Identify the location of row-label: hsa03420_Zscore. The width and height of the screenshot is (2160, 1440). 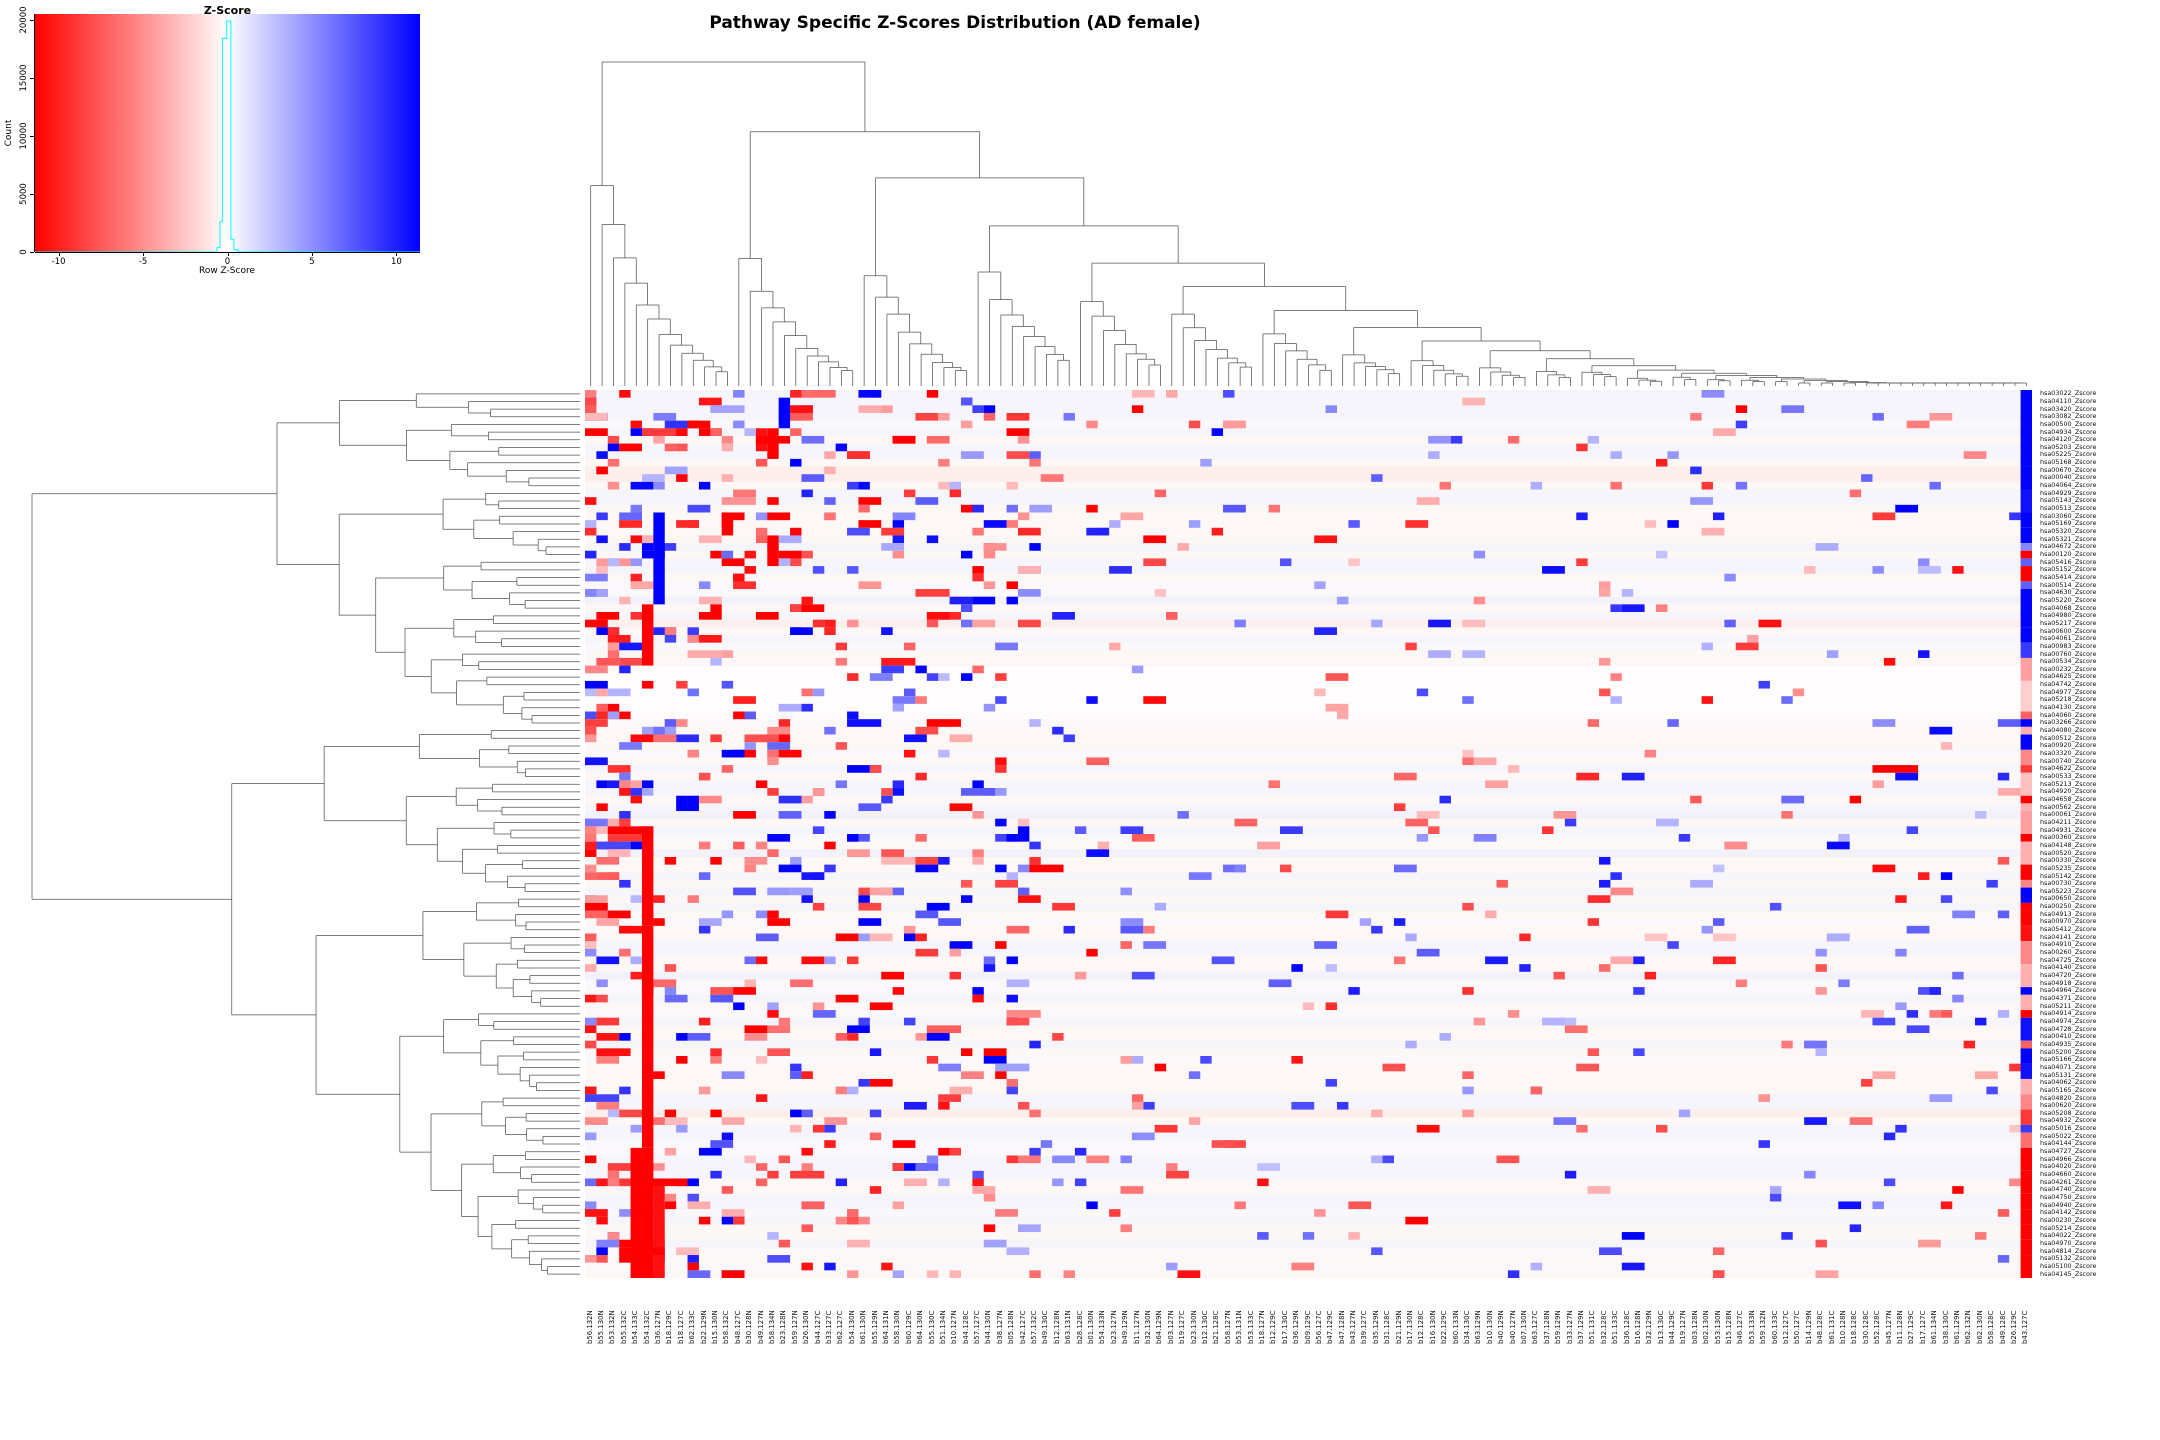
(2068, 408).